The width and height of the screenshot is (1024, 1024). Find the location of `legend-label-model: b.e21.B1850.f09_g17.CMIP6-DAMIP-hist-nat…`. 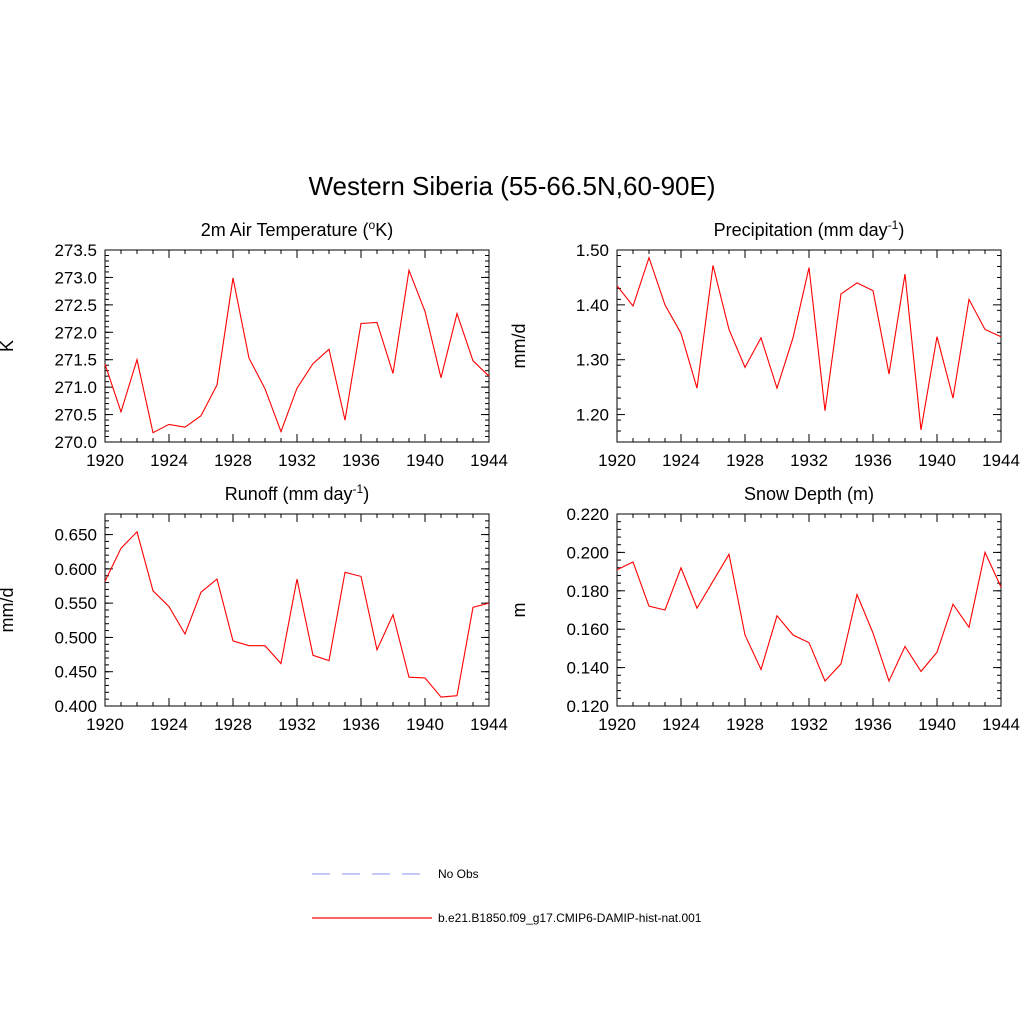

legend-label-model: b.e21.B1850.f09_g17.CMIP6-DAMIP-hist-nat… is located at coordinates (570, 918).